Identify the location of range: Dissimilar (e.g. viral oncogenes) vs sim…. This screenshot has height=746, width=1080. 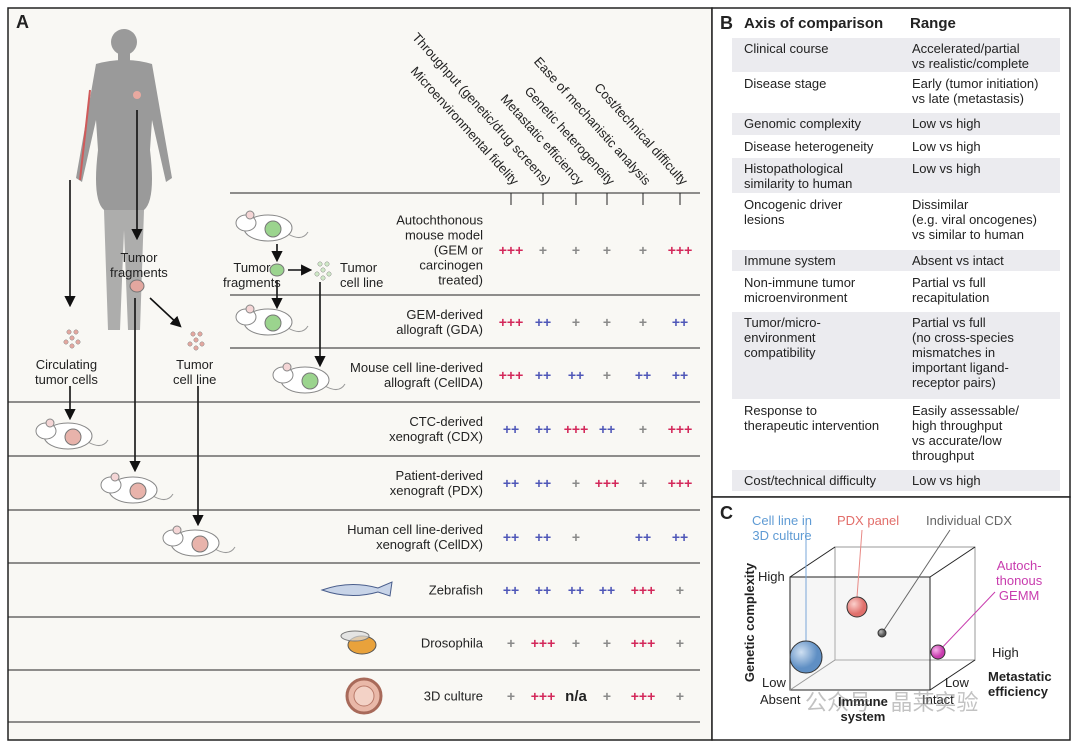
(975, 219).